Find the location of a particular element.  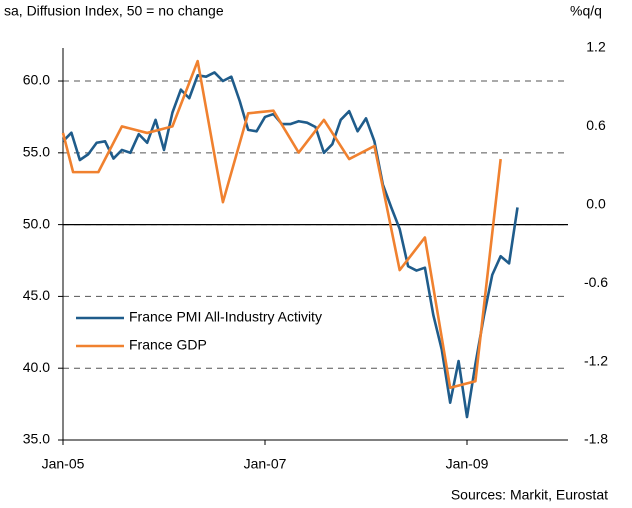

y-tick-label: 35.0 is located at coordinates (36, 439).